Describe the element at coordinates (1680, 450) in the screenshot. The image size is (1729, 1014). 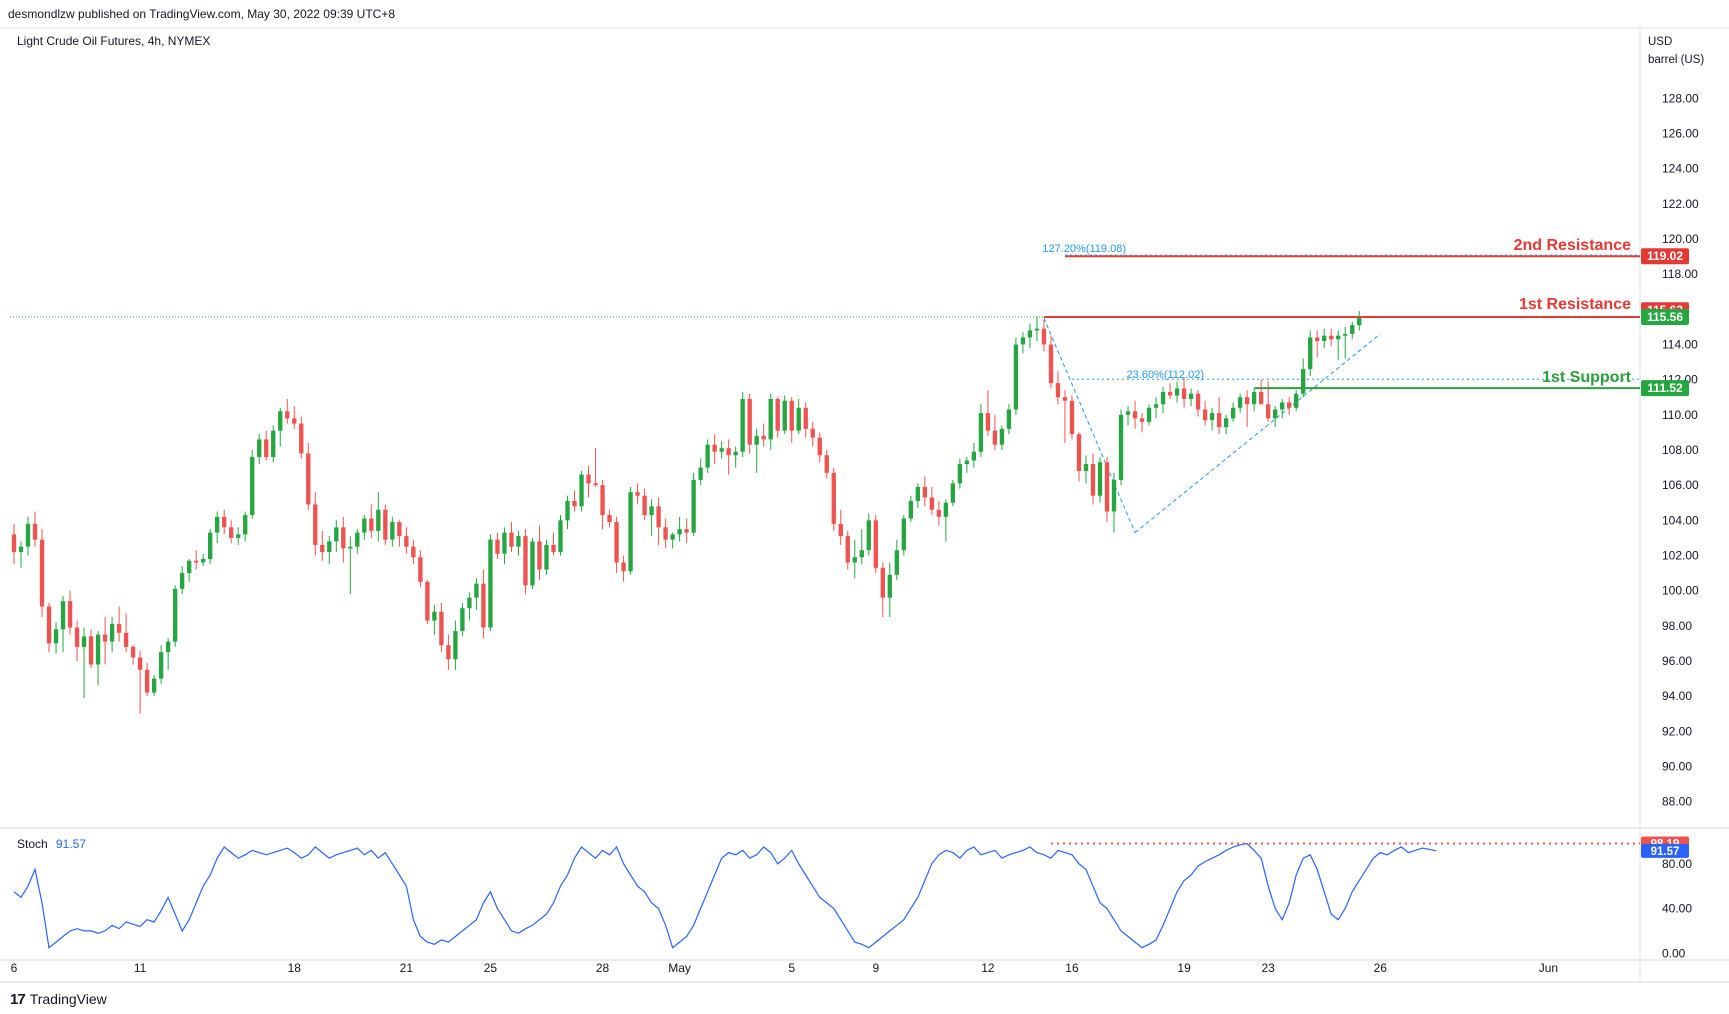
I see `price-tick-label: 108.00` at that location.